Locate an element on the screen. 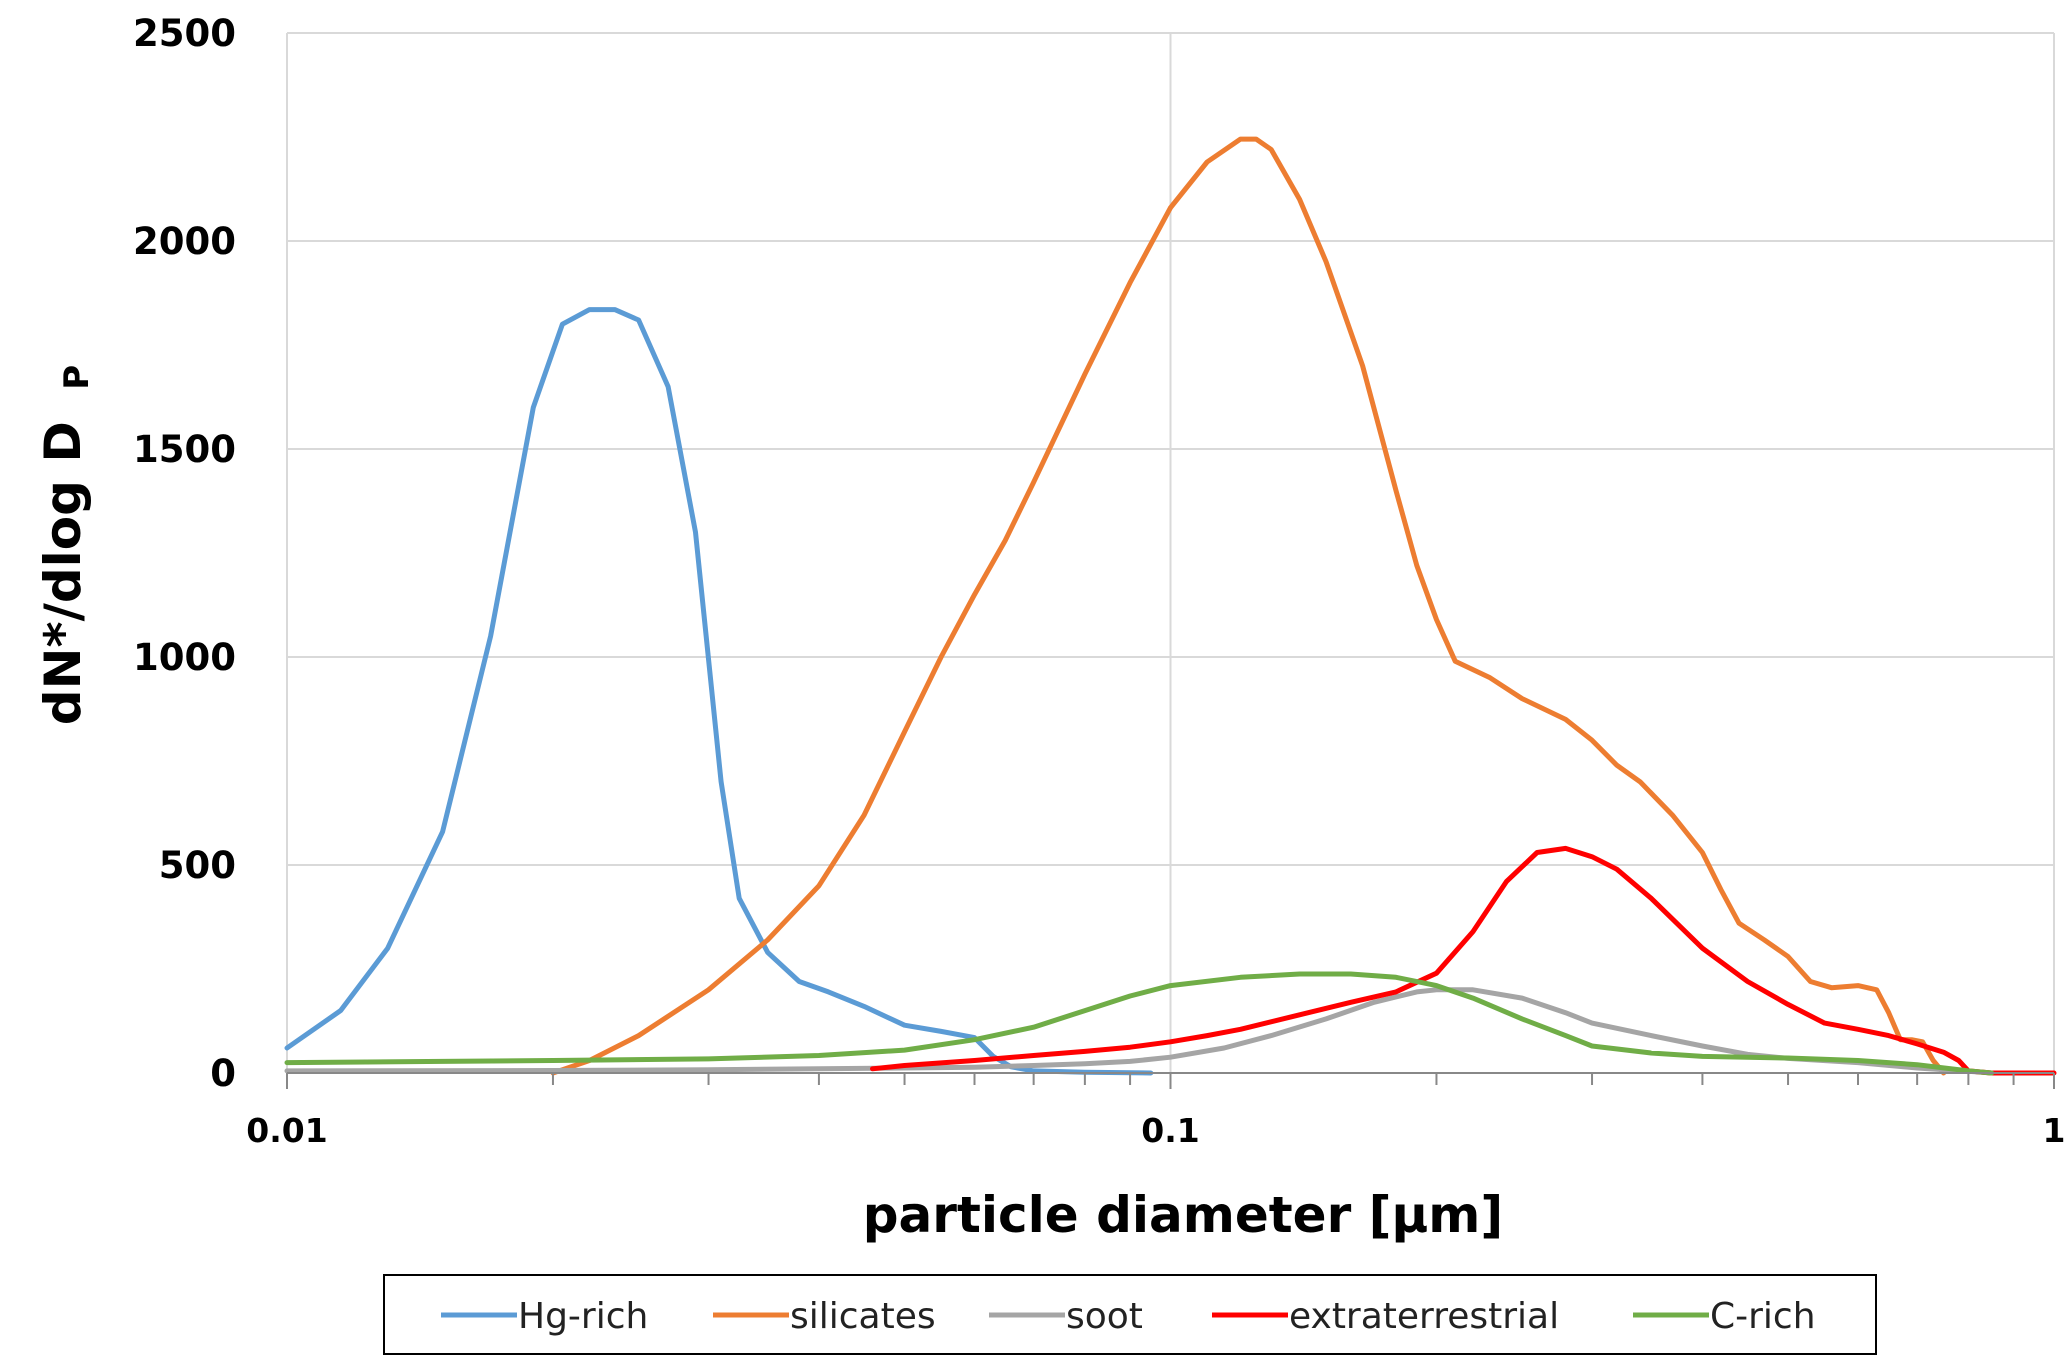 The width and height of the screenshot is (2068, 1369). y-tick-label: 1000 is located at coordinates (184, 657).